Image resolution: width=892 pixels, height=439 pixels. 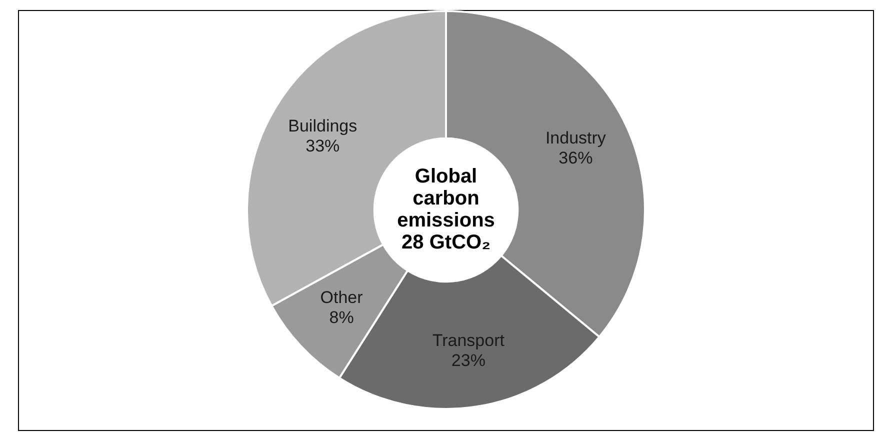 I want to click on data-label: 33%, so click(x=323, y=146).